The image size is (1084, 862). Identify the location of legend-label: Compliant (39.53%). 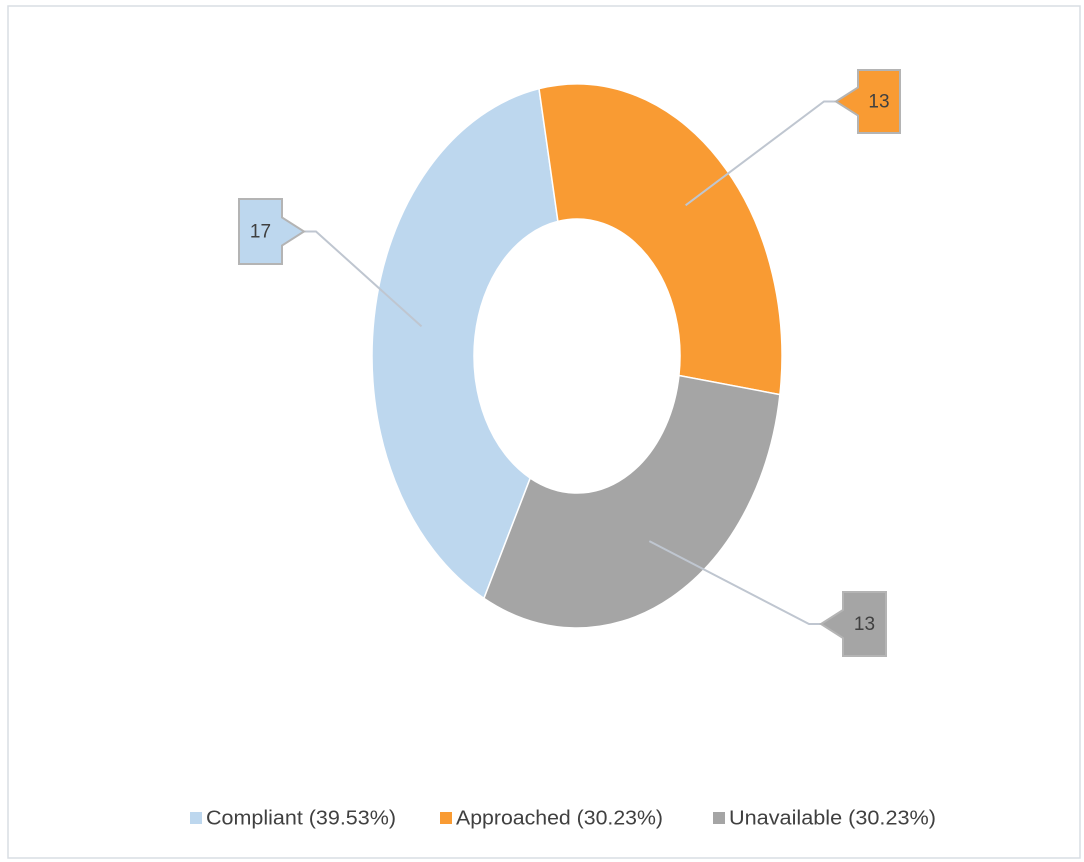
(301, 818).